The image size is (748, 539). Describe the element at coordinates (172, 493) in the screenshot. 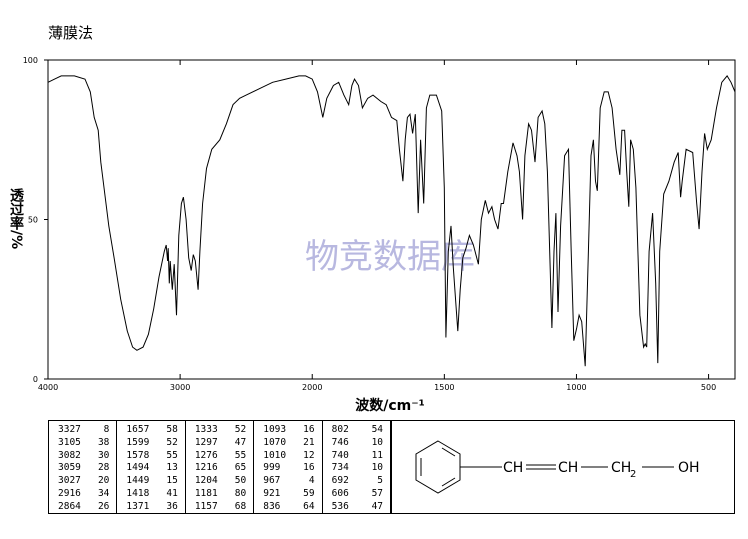

I see `peak-intensity: 41` at that location.